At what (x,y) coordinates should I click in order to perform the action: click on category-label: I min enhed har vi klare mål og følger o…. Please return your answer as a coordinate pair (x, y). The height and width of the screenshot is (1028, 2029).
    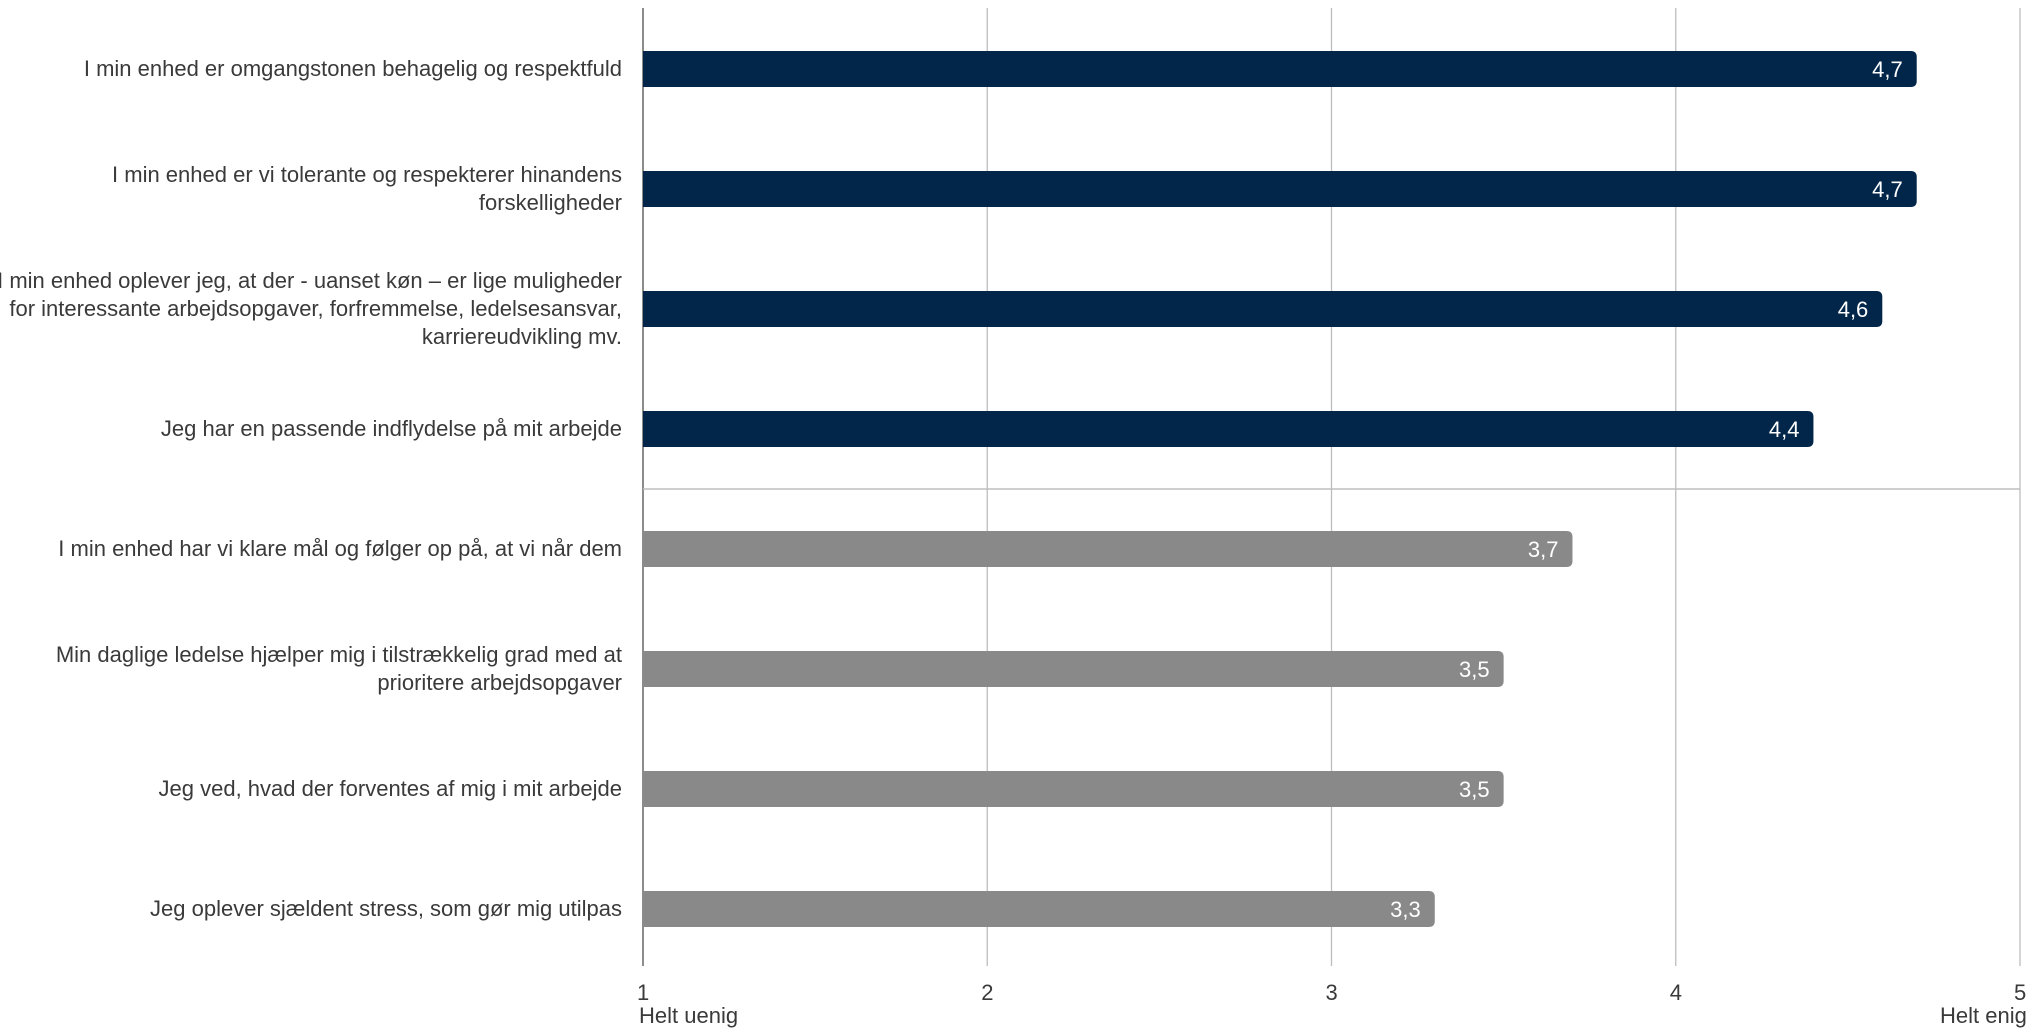
    Looking at the image, I should click on (340, 548).